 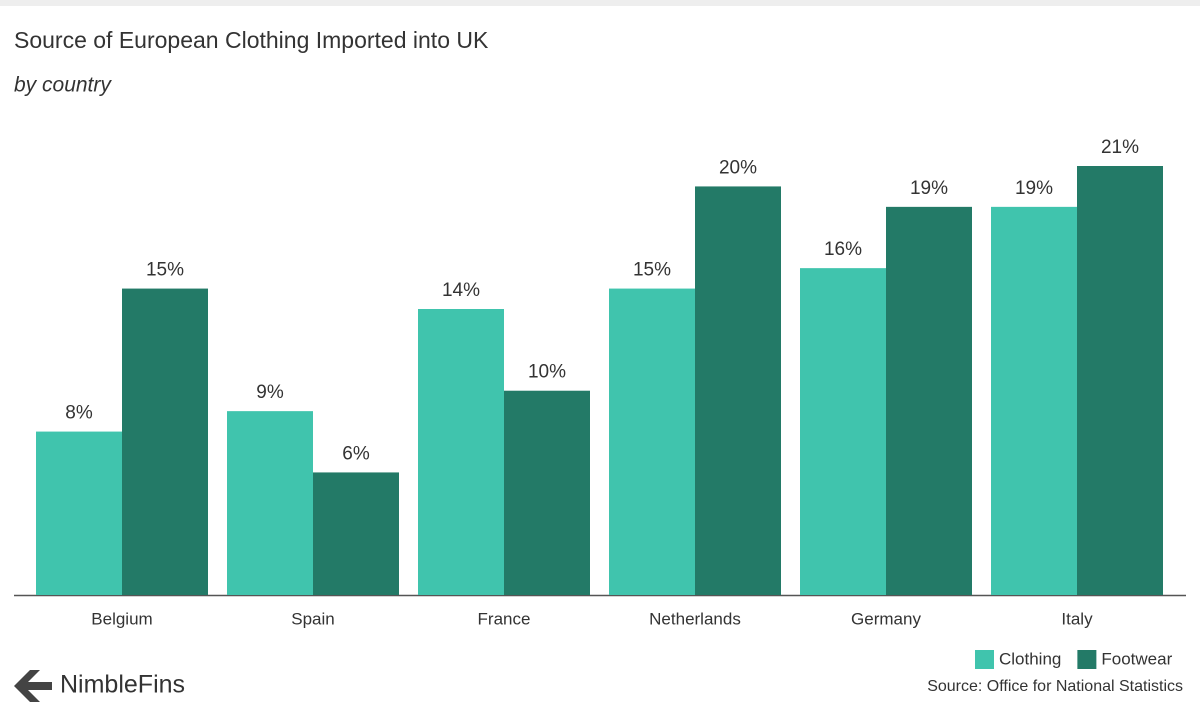 What do you see at coordinates (1055, 686) in the screenshot?
I see `source-note: Source: Office for National Statistics` at bounding box center [1055, 686].